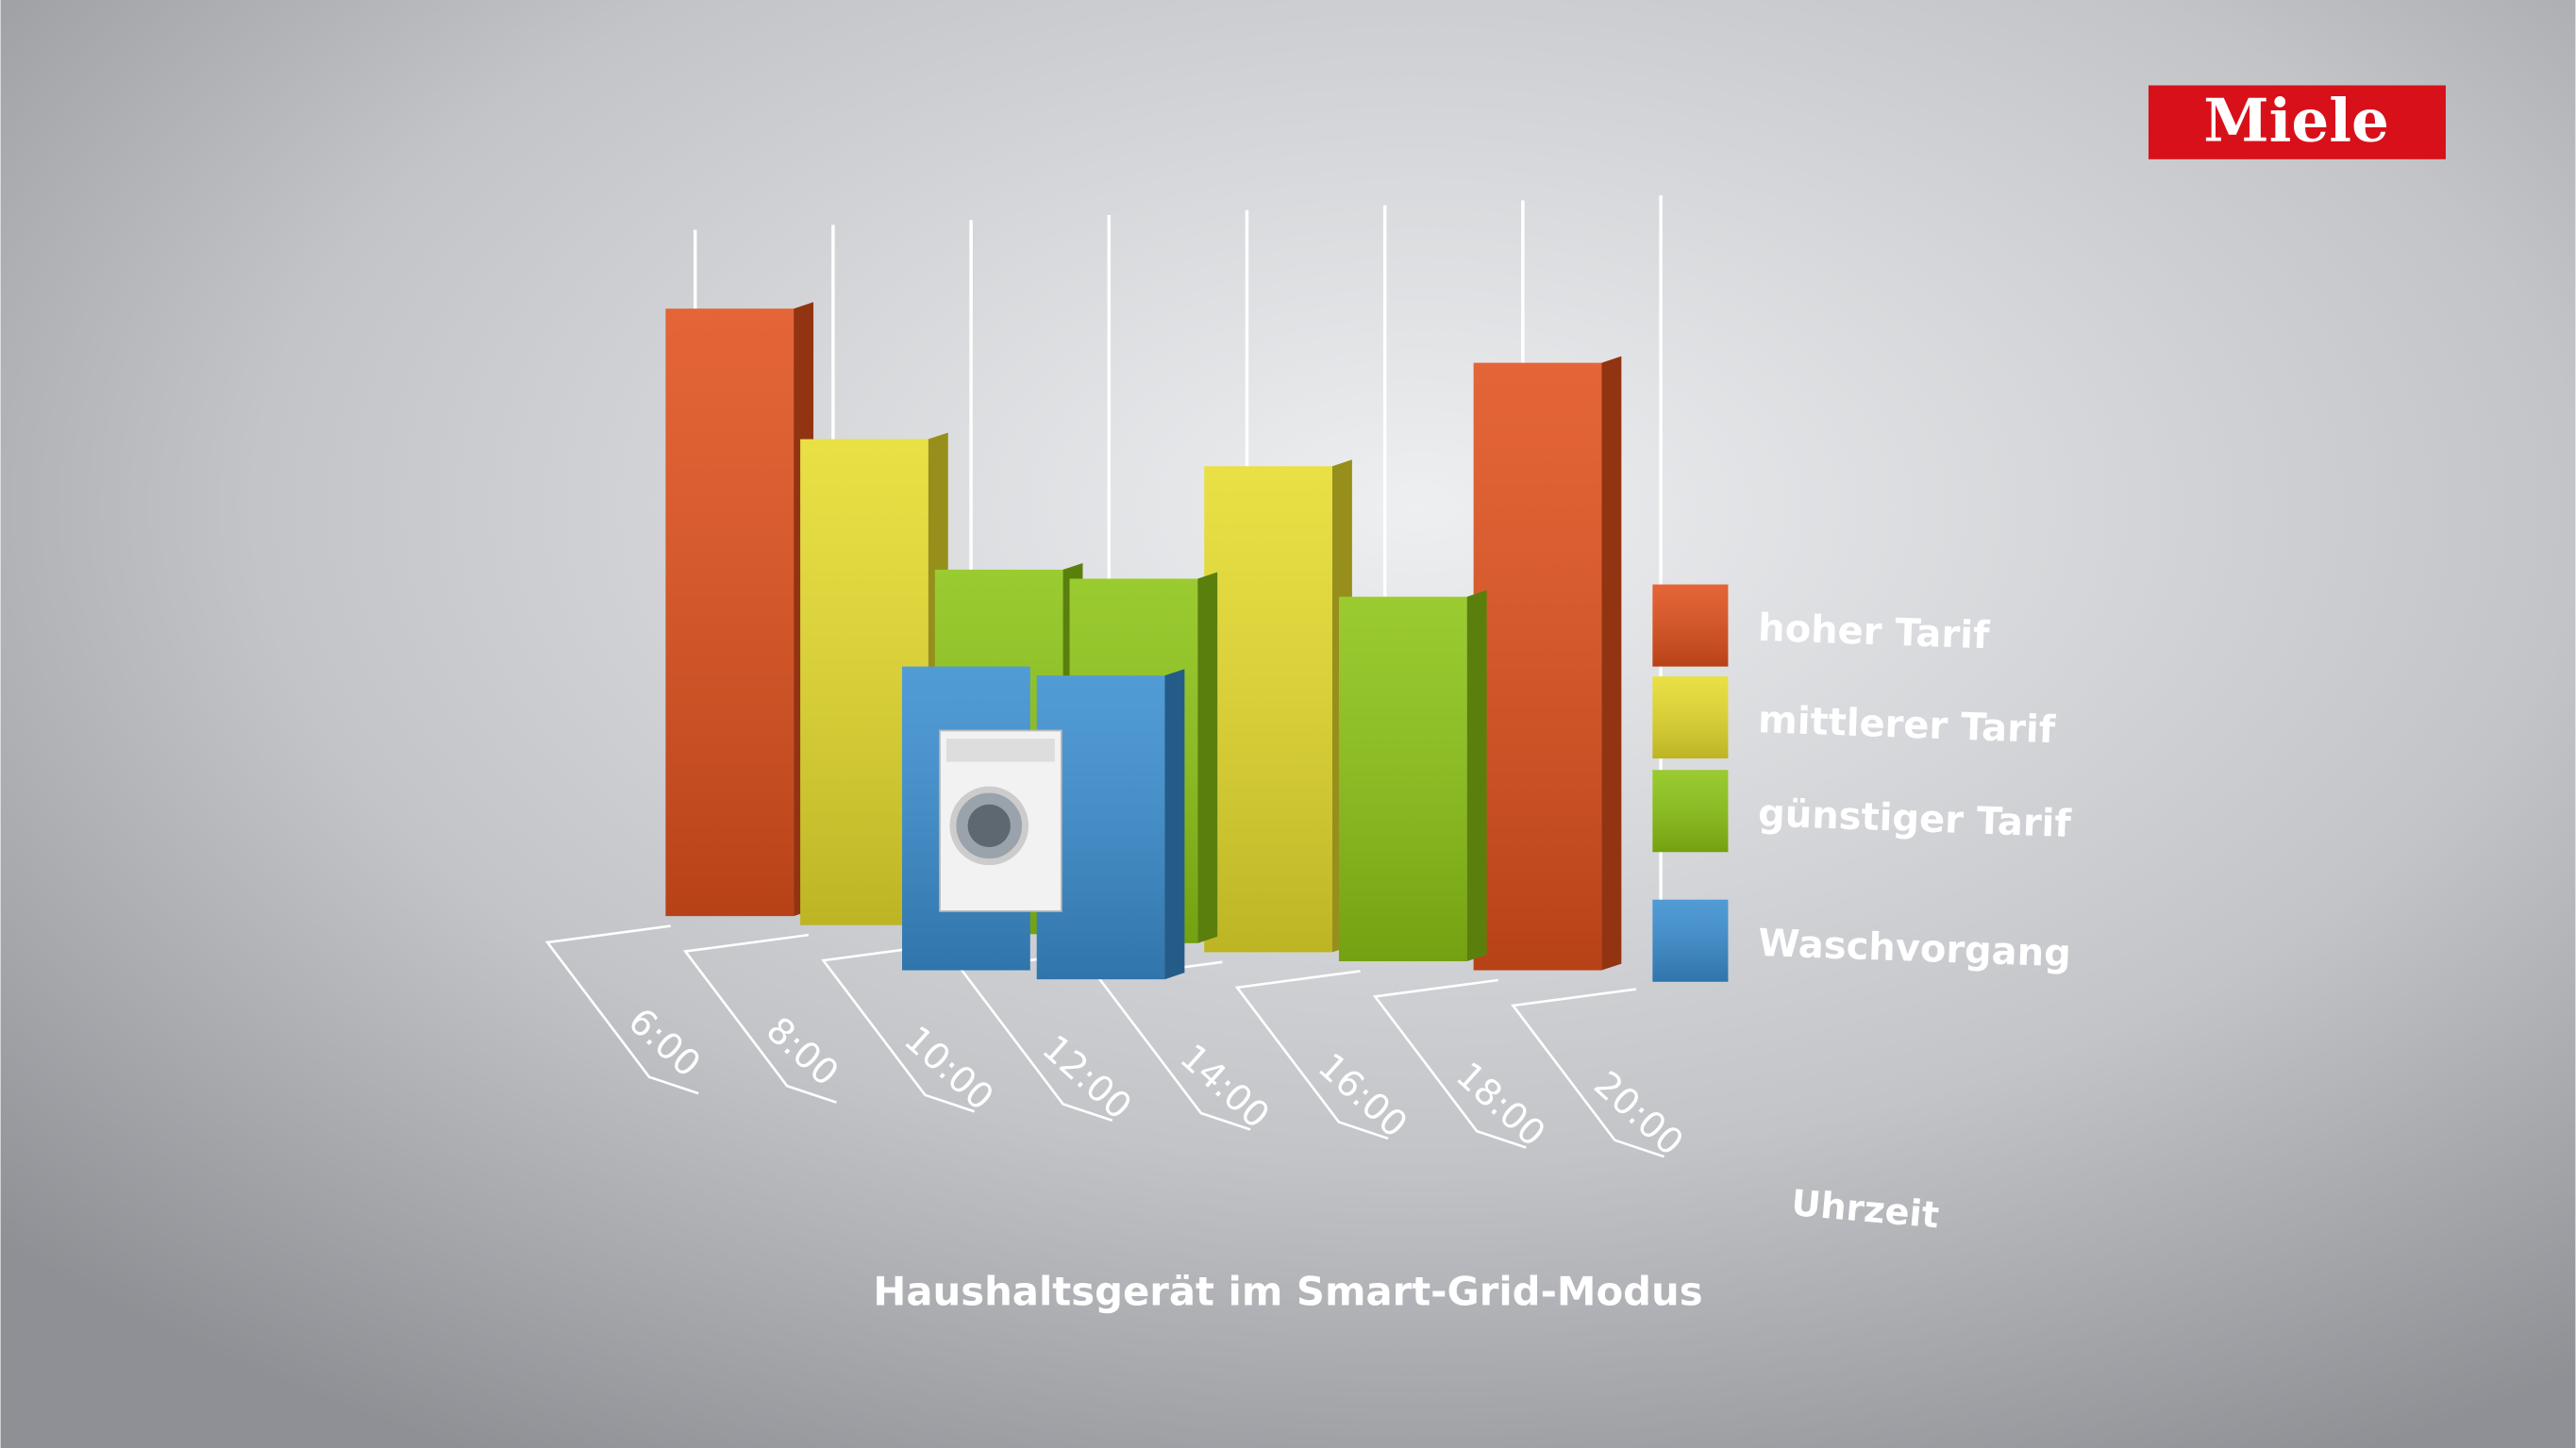 This screenshot has width=2576, height=1448. Describe the element at coordinates (989, 826) in the screenshot. I see `machine-glass` at that location.